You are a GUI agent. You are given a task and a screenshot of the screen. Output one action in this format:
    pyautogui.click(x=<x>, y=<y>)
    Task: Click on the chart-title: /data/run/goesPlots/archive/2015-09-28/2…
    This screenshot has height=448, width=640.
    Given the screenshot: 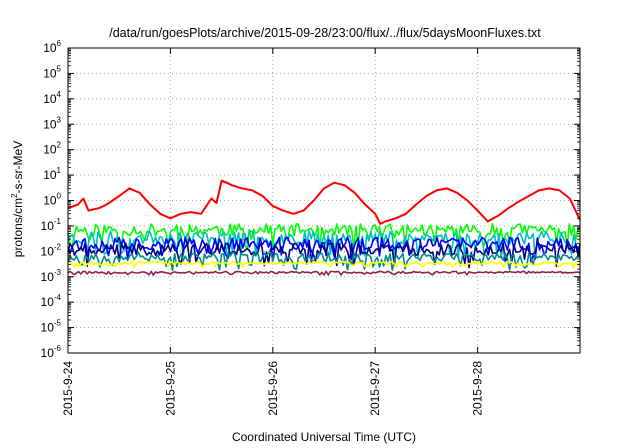 What is the action you would take?
    pyautogui.click(x=325, y=33)
    